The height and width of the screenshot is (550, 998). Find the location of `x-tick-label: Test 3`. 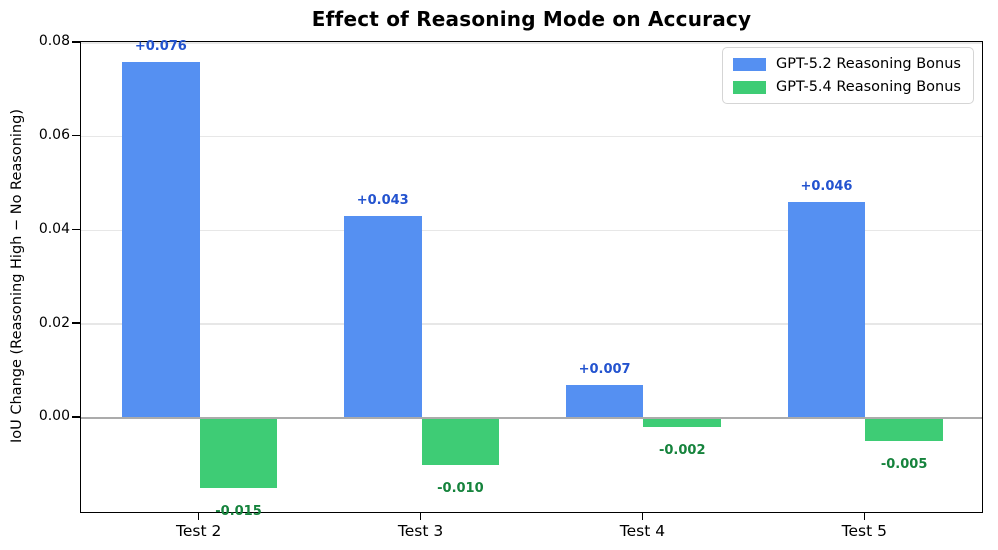

x-tick-label: Test 3 is located at coordinates (420, 531).